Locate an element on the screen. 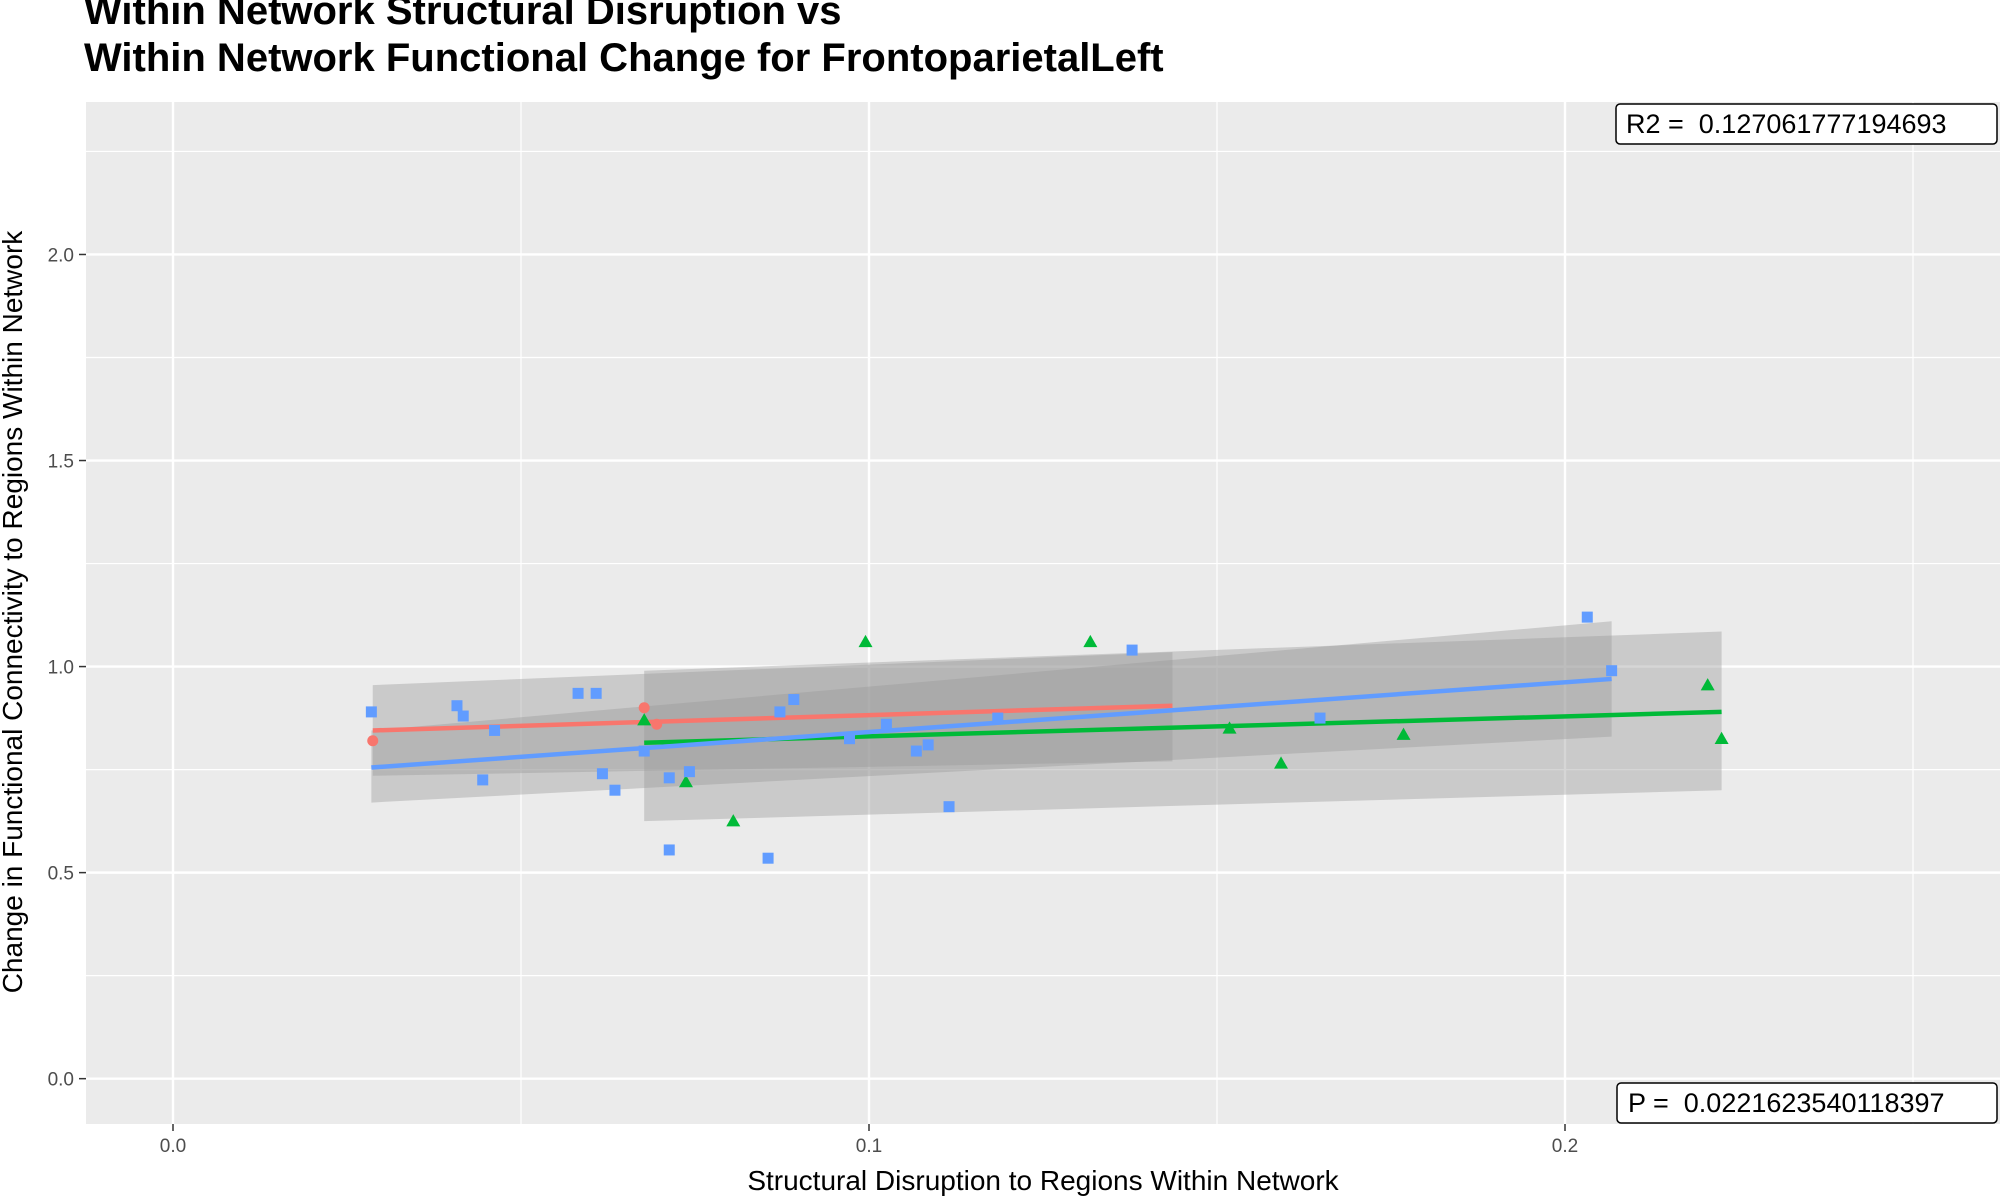 This screenshot has width=2000, height=1200. chart-title-line-1: Within Network Structural Disruption vs is located at coordinates (463, 16).